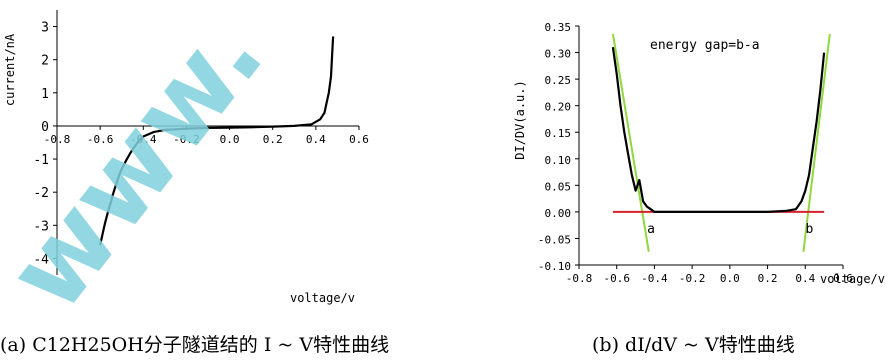 This screenshot has height=360, width=888. What do you see at coordinates (45, 127) in the screenshot?
I see `y-tick-label: 0` at bounding box center [45, 127].